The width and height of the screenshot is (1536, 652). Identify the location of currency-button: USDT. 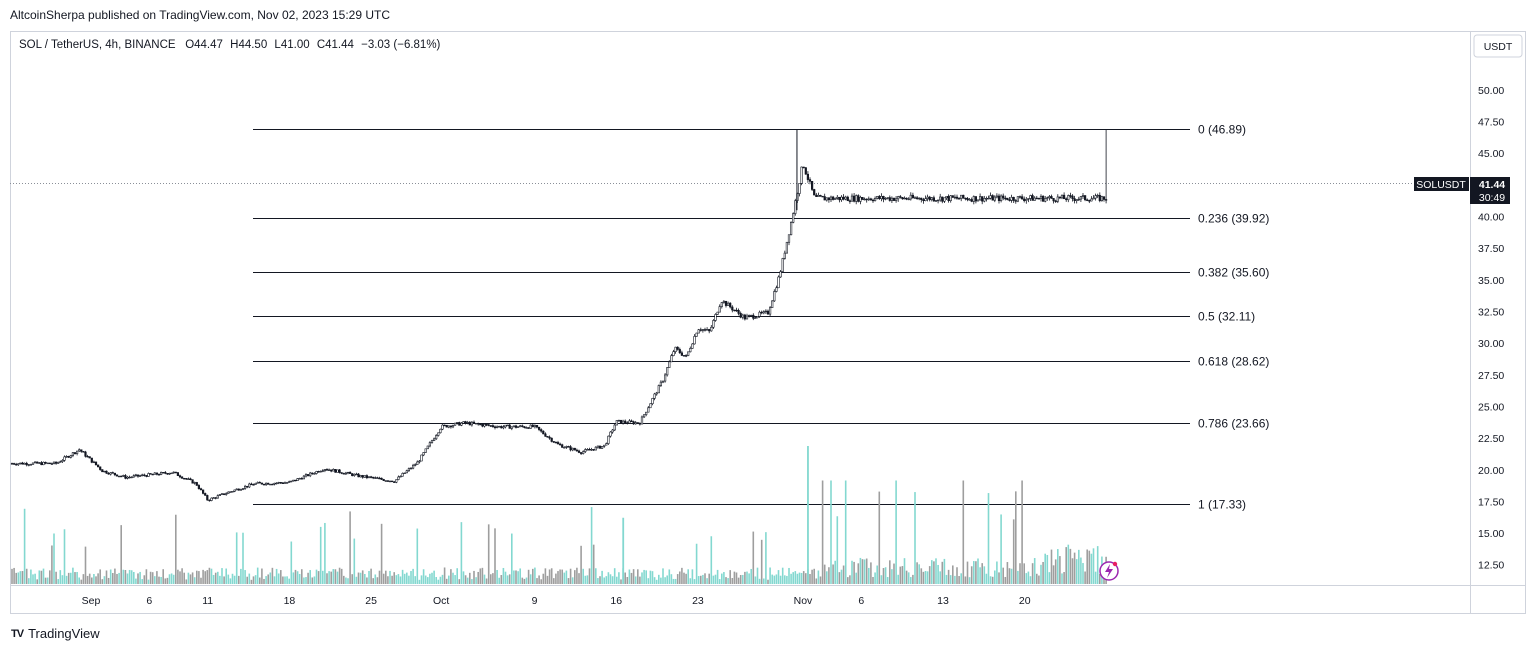
(1498, 47).